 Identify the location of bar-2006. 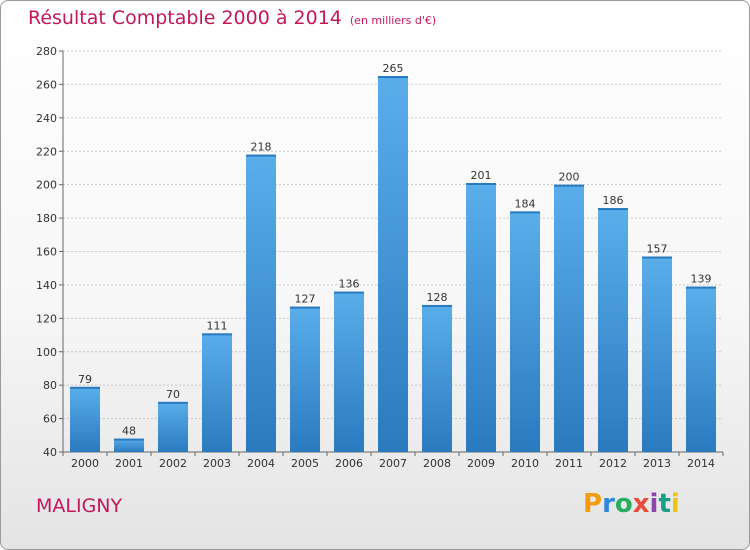
(349, 371).